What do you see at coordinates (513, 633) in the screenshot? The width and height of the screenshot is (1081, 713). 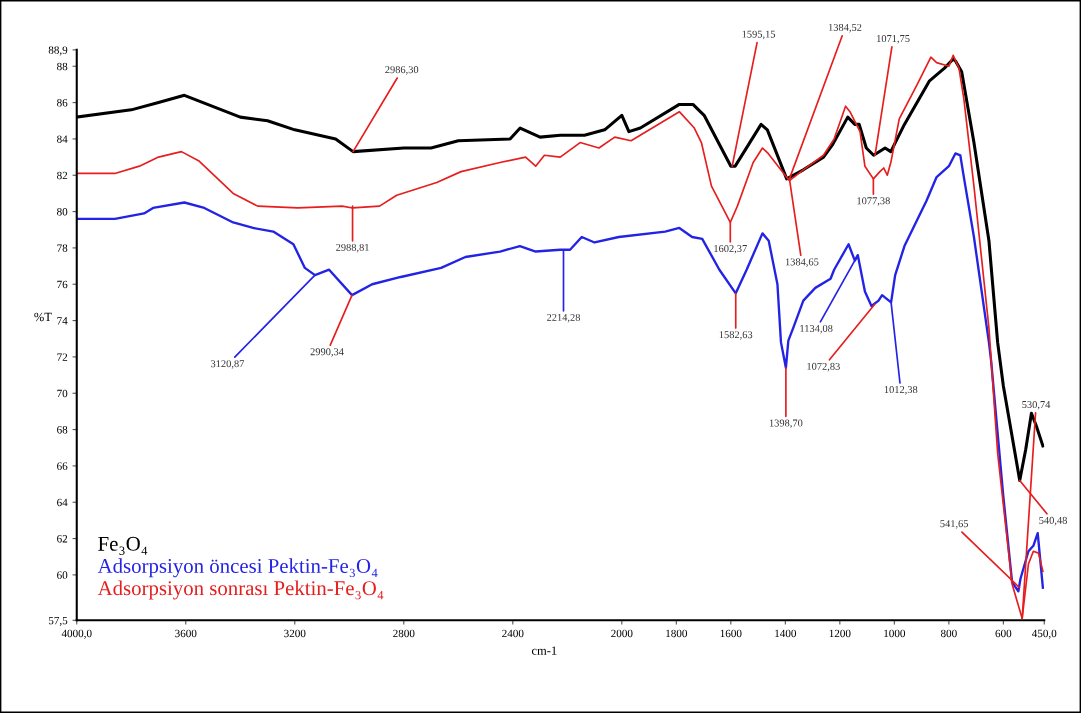 I see `x-tick-label: 2400` at bounding box center [513, 633].